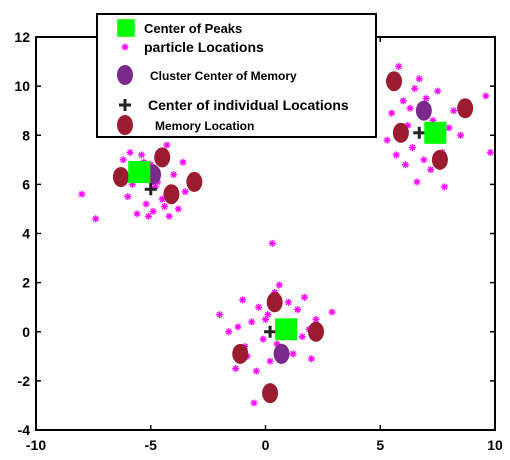 The width and height of the screenshot is (510, 460). I want to click on legend-label-cluster-center-of-memory: Cluster Center of Memory, so click(223, 76).